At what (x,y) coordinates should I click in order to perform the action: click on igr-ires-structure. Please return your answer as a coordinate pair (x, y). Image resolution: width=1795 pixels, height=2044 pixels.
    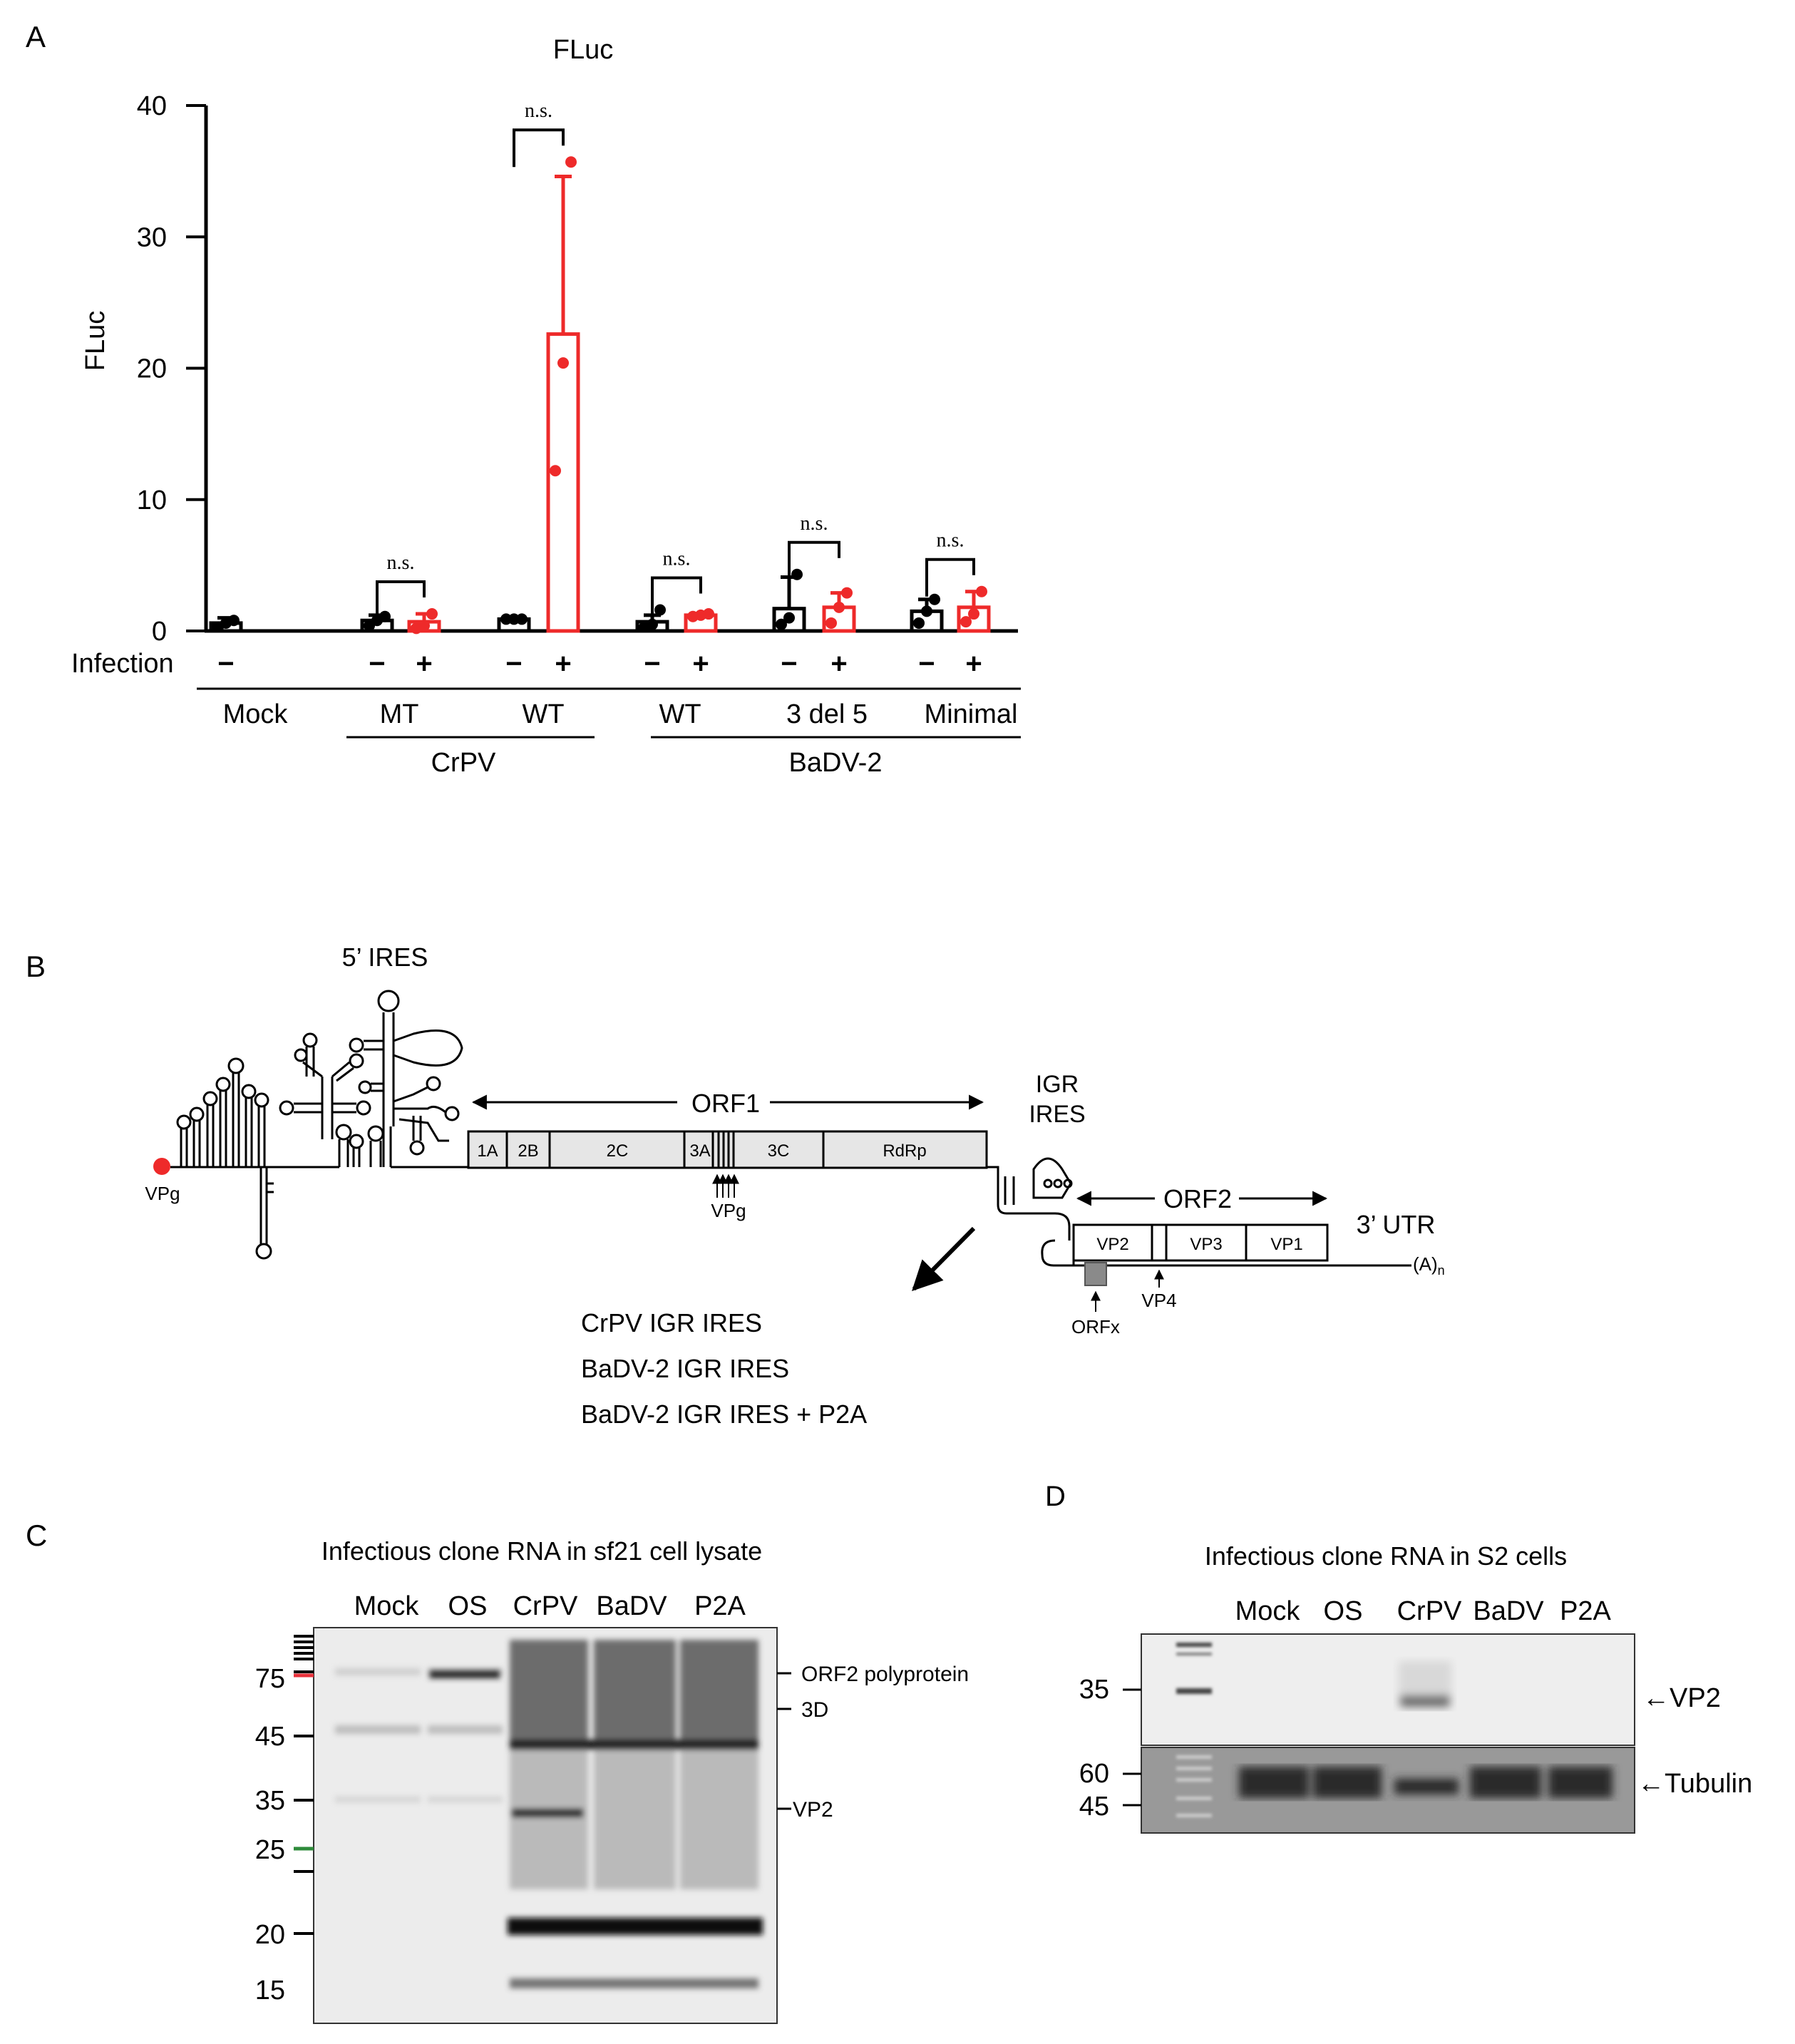
    Looking at the image, I should click on (1031, 1212).